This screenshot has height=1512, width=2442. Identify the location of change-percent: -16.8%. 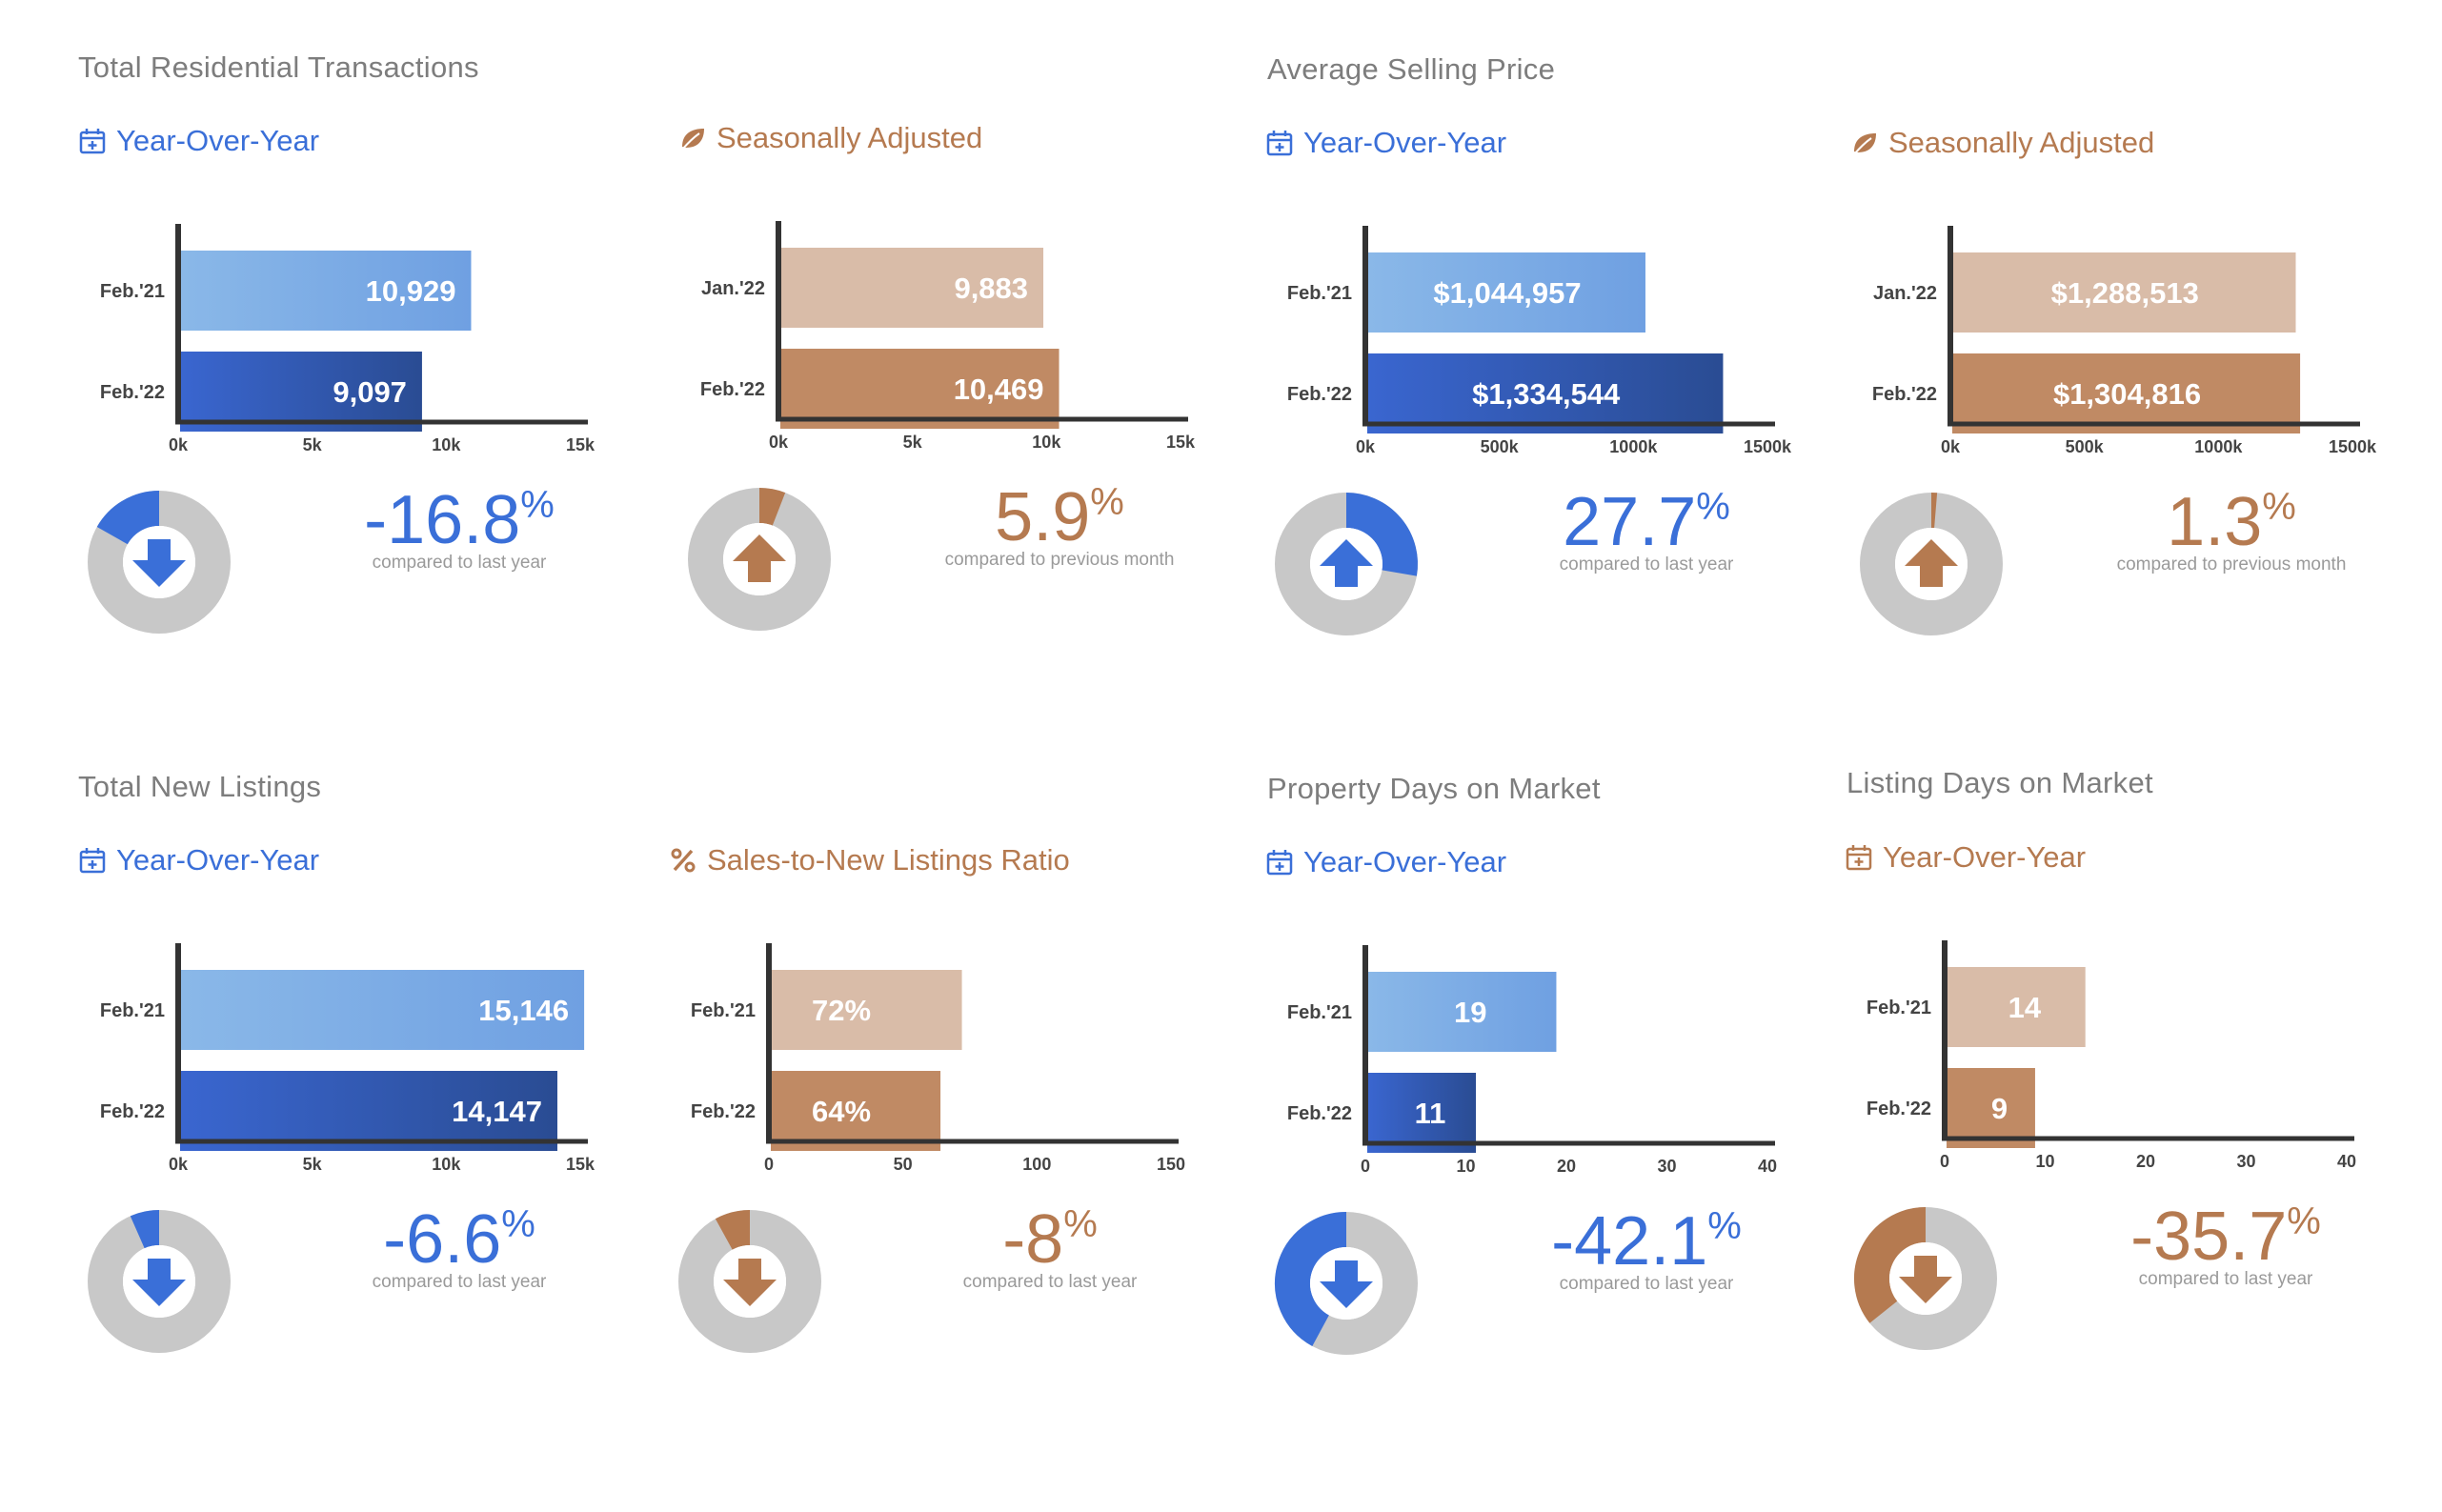
(459, 520).